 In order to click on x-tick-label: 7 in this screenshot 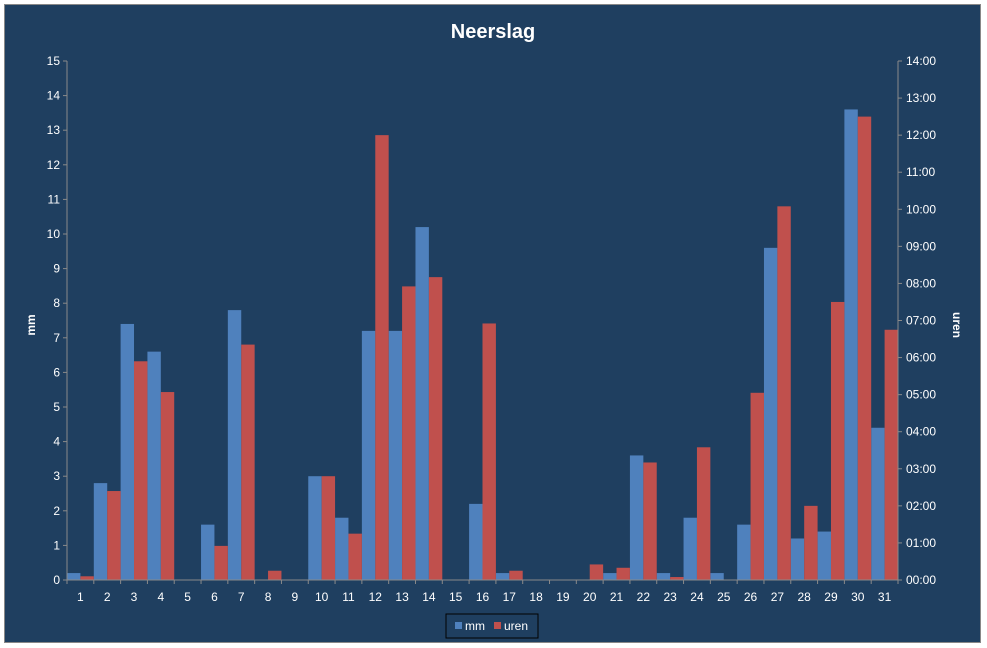, I will do `click(241, 597)`.